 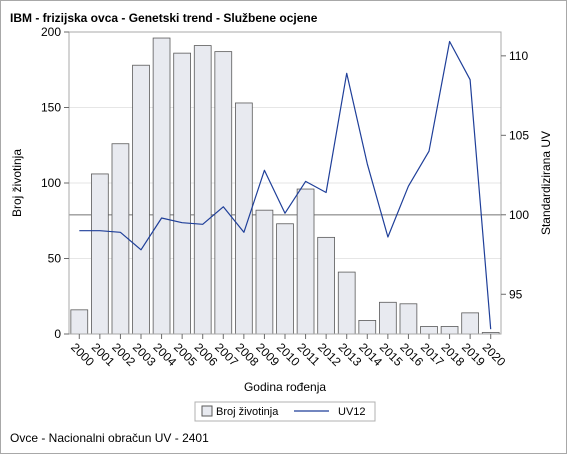 What do you see at coordinates (518, 56) in the screenshot?
I see `y-right-tick-label: 110` at bounding box center [518, 56].